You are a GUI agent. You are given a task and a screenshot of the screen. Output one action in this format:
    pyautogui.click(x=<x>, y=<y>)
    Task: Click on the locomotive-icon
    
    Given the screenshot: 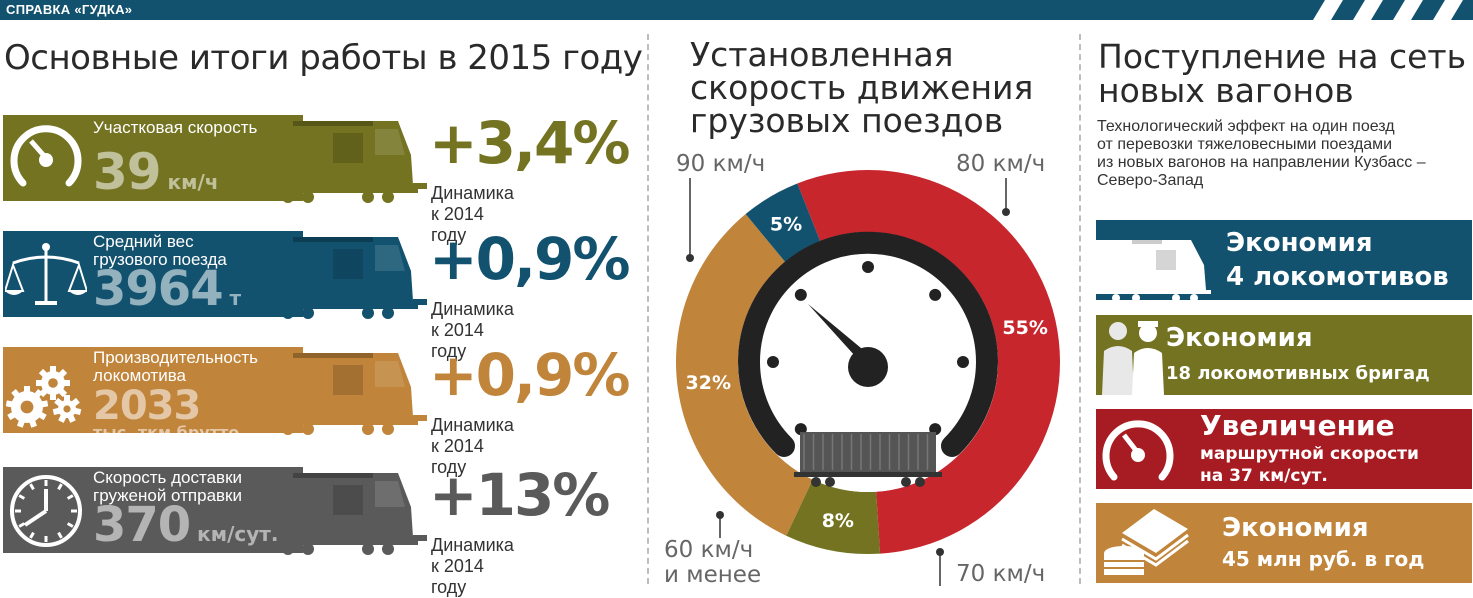 What is the action you would take?
    pyautogui.click(x=1153, y=270)
    